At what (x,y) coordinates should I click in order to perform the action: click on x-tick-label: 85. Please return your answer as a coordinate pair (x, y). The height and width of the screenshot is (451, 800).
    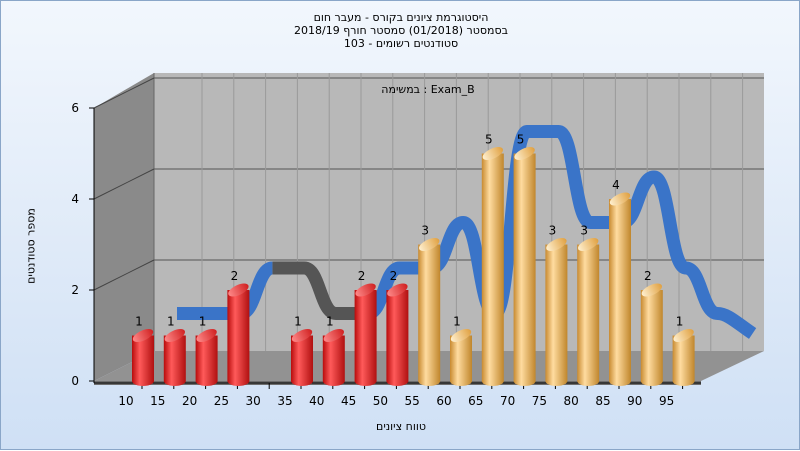
    Looking at the image, I should click on (602, 401).